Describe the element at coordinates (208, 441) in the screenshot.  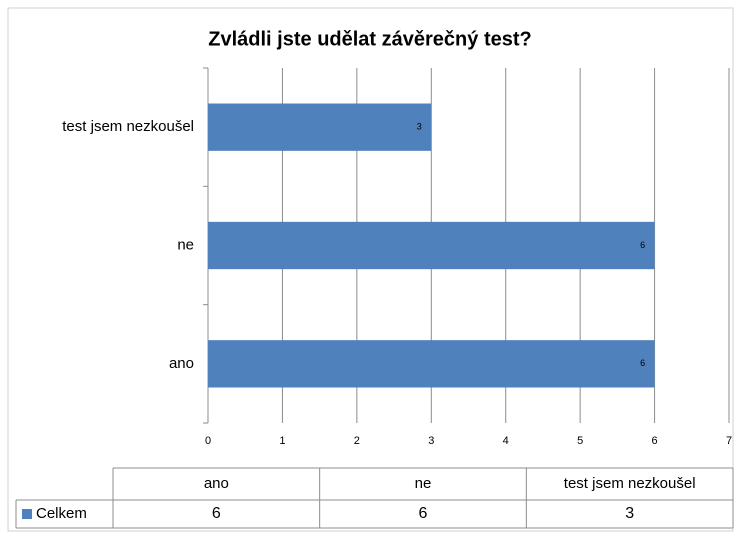
I see `x-tick-label: 0` at that location.